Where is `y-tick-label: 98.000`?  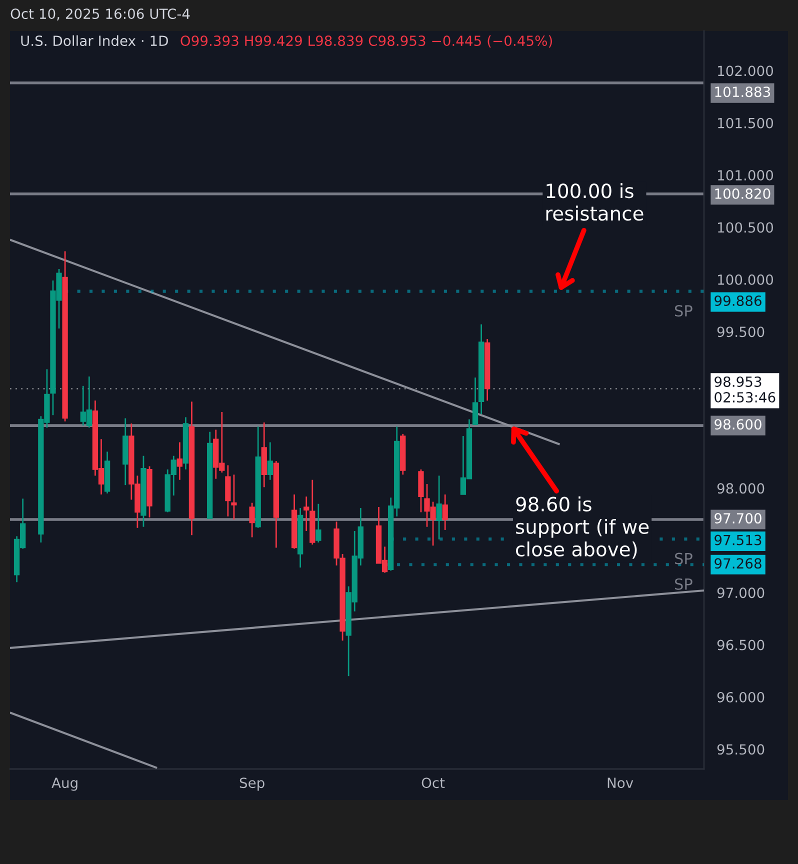
y-tick-label: 98.000 is located at coordinates (740, 488).